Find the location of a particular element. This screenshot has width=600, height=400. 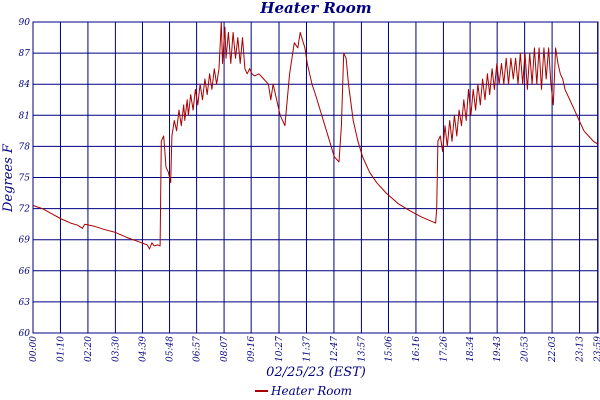

x-tick-label: 17:26 is located at coordinates (444, 349).